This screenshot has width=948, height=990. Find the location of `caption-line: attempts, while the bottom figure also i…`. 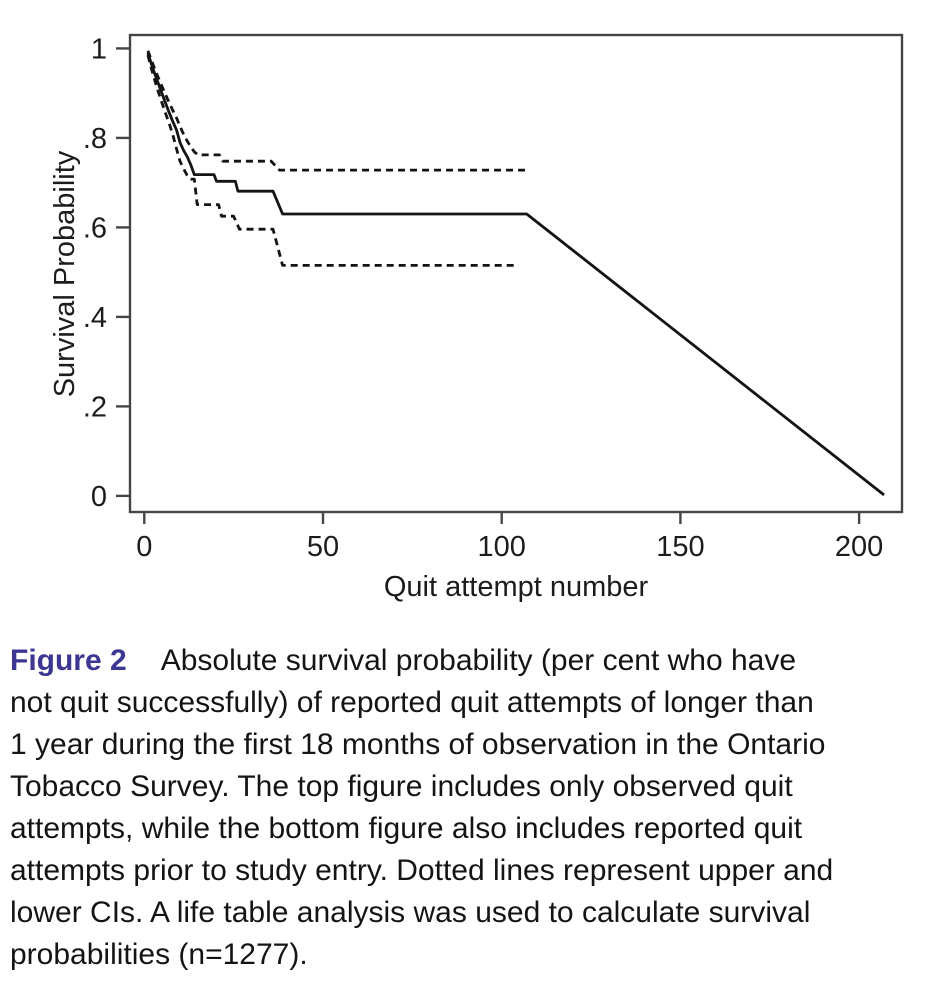

caption-line: attempts, while the bottom figure also i… is located at coordinates (406, 828).